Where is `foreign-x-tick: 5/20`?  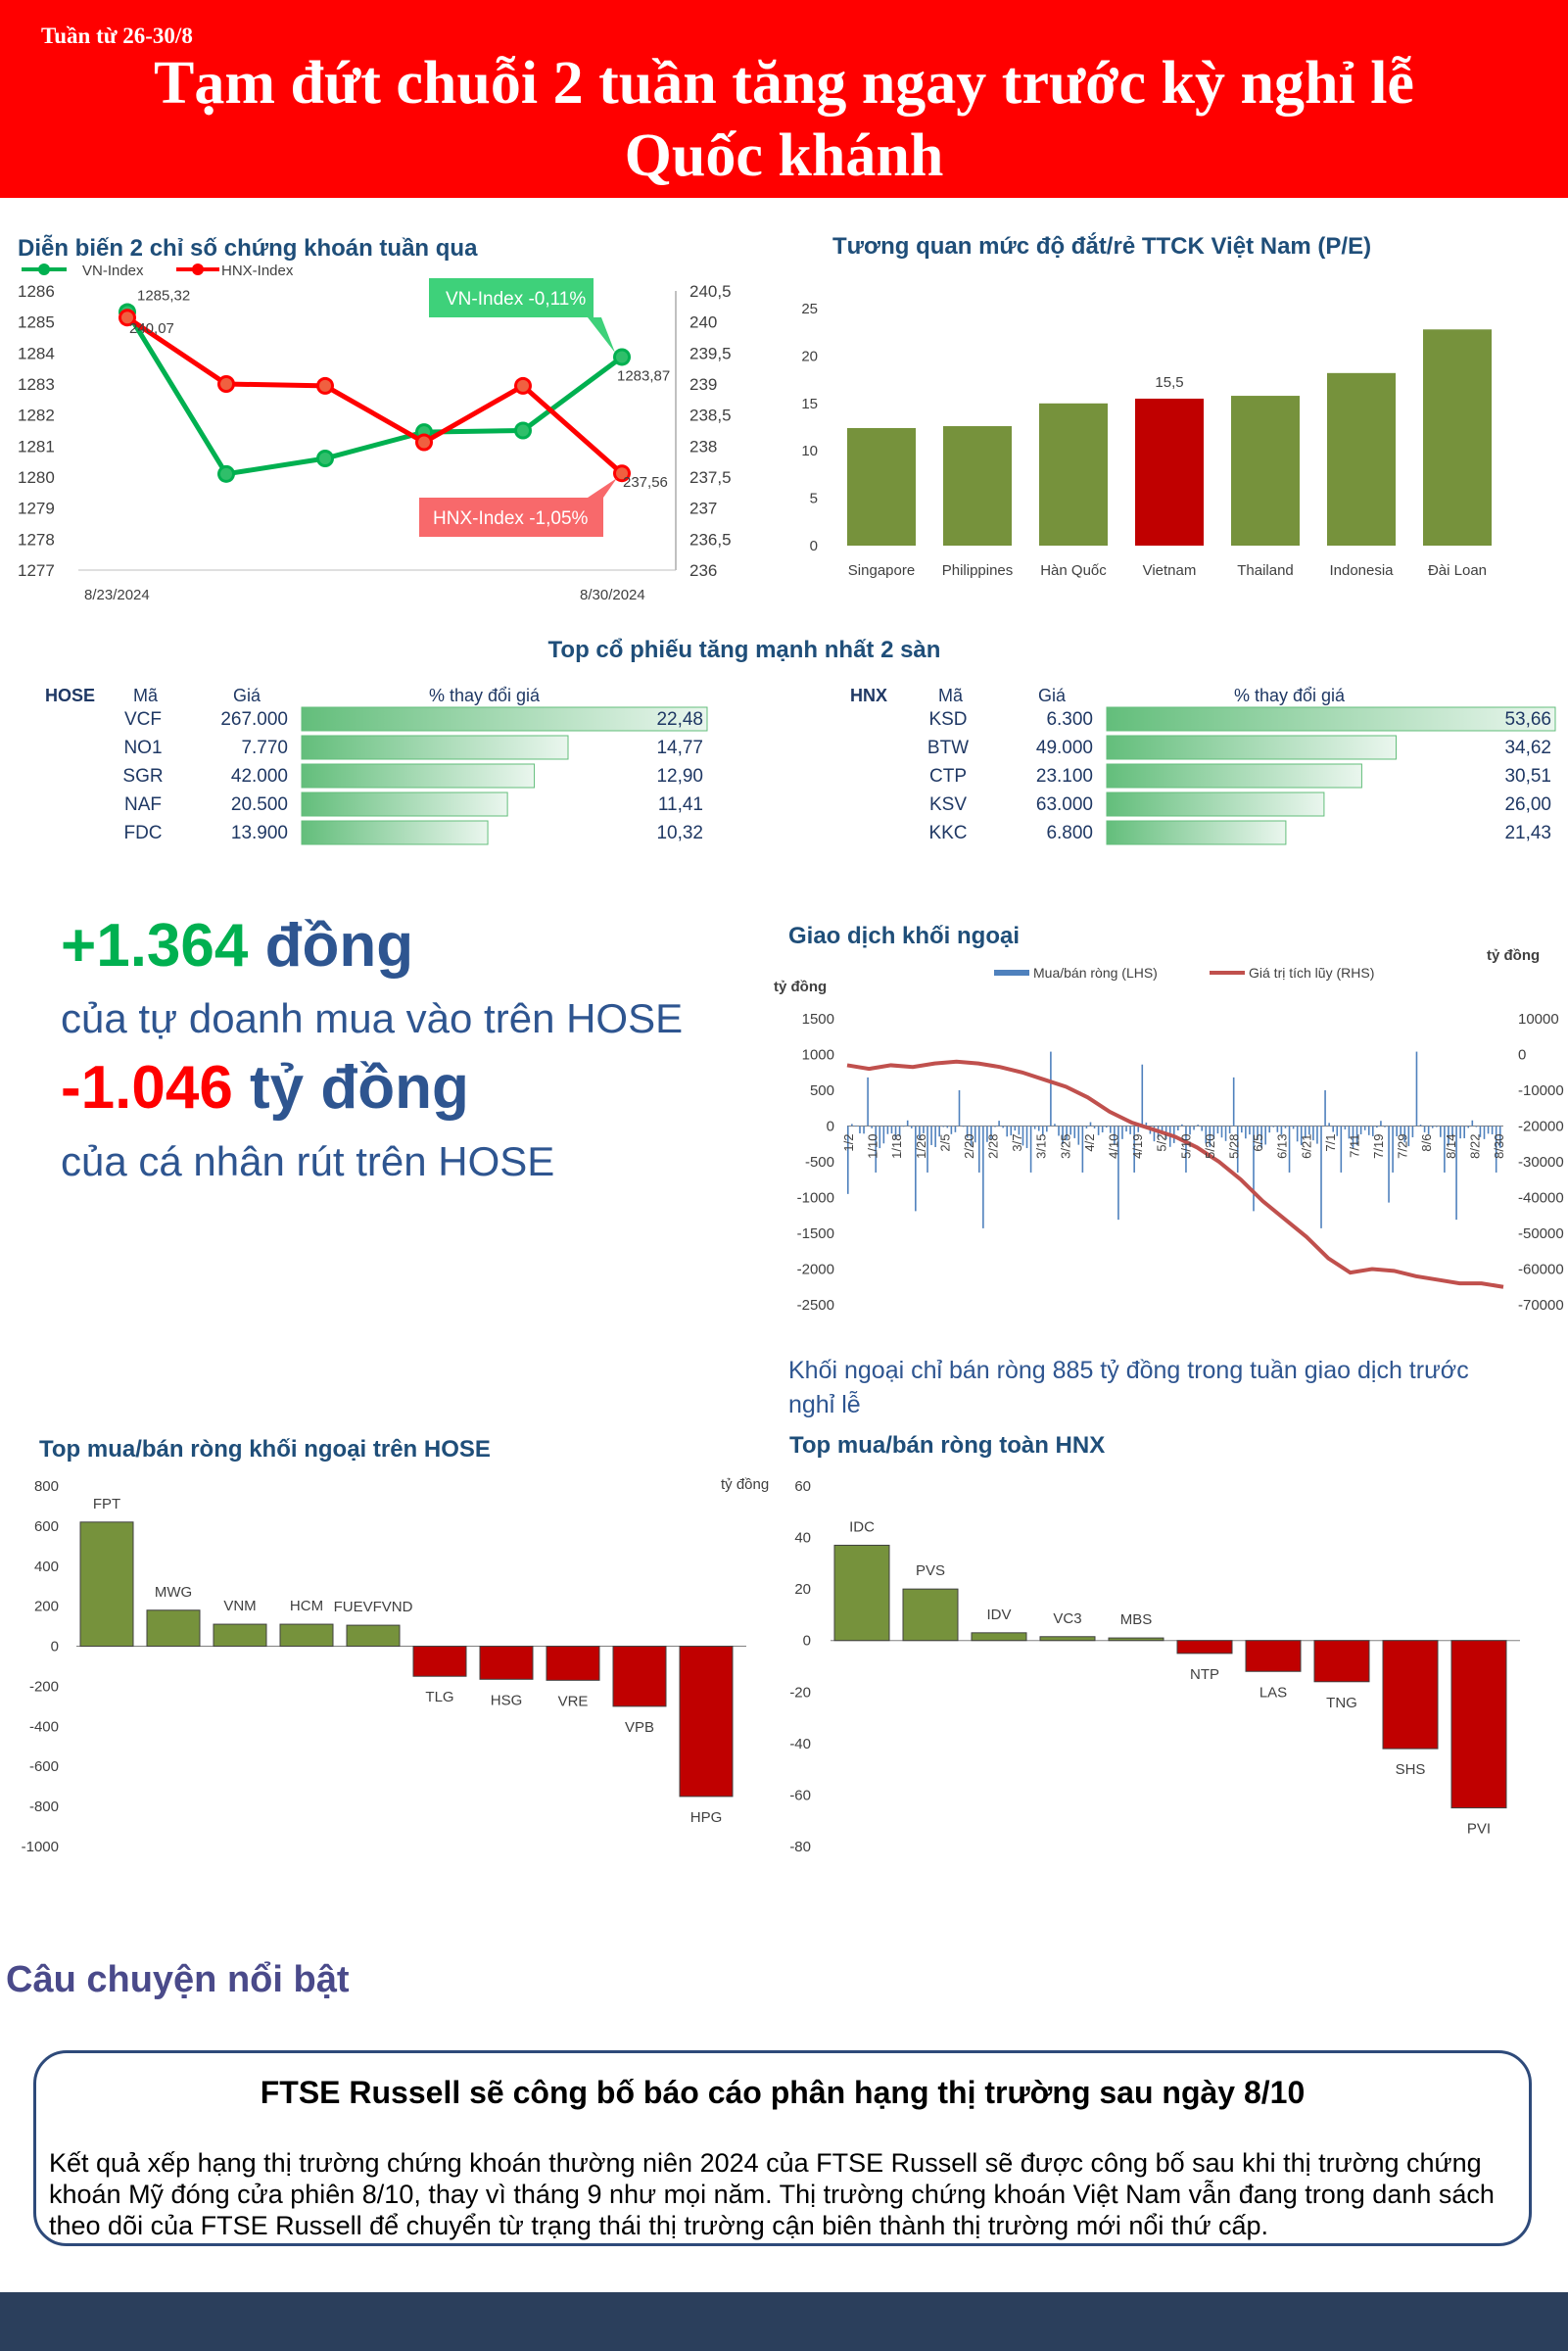
foreign-x-tick: 5/20 is located at coordinates (1210, 1146).